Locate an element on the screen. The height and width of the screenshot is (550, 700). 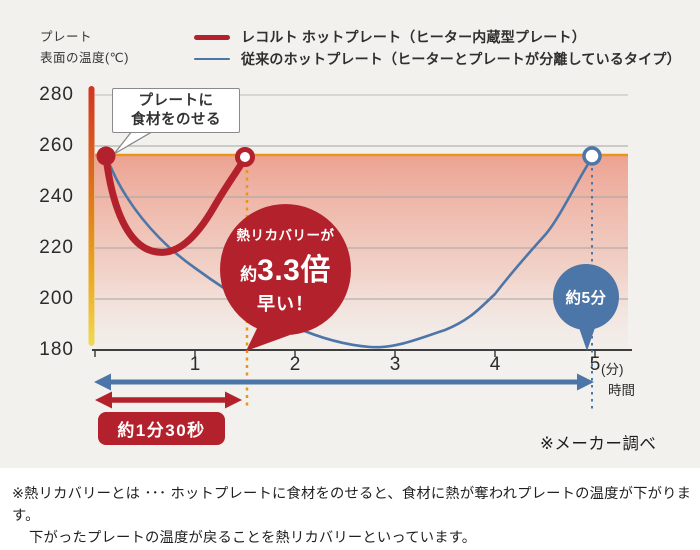
legend-item-conventional: 従来のホットプレート（ヒーターとプレートが分離しているタイプ） is located at coordinates (437, 59).